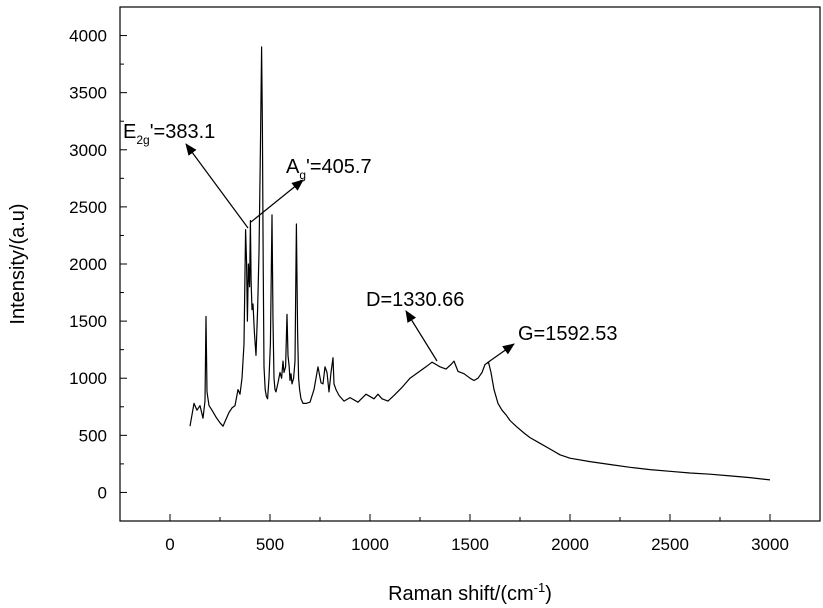 This screenshot has width=823, height=608. What do you see at coordinates (670, 544) in the screenshot?
I see `x-tick-label: 2500` at bounding box center [670, 544].